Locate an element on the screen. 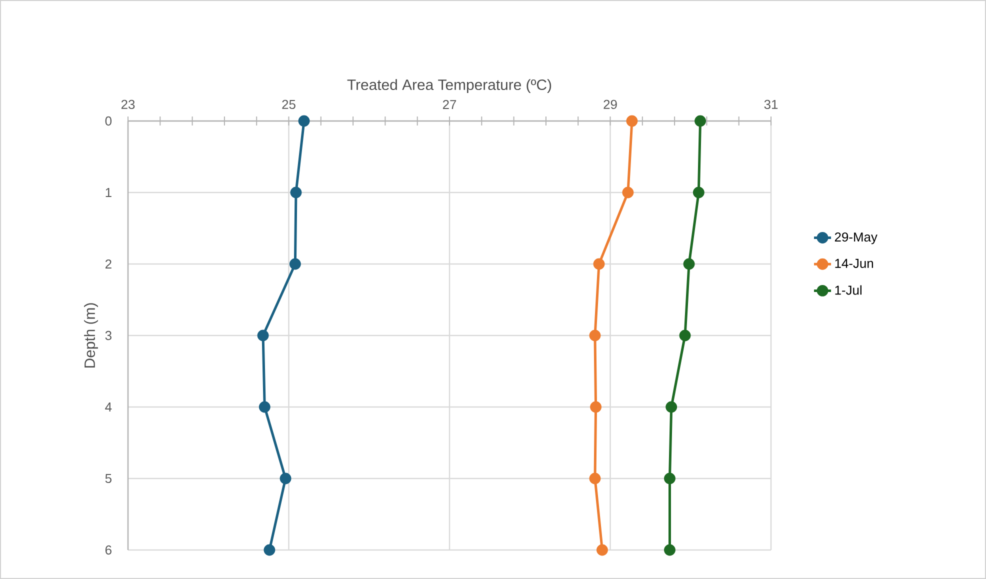 Image resolution: width=986 pixels, height=579 pixels. y-tick-label: 6 is located at coordinates (108, 550).